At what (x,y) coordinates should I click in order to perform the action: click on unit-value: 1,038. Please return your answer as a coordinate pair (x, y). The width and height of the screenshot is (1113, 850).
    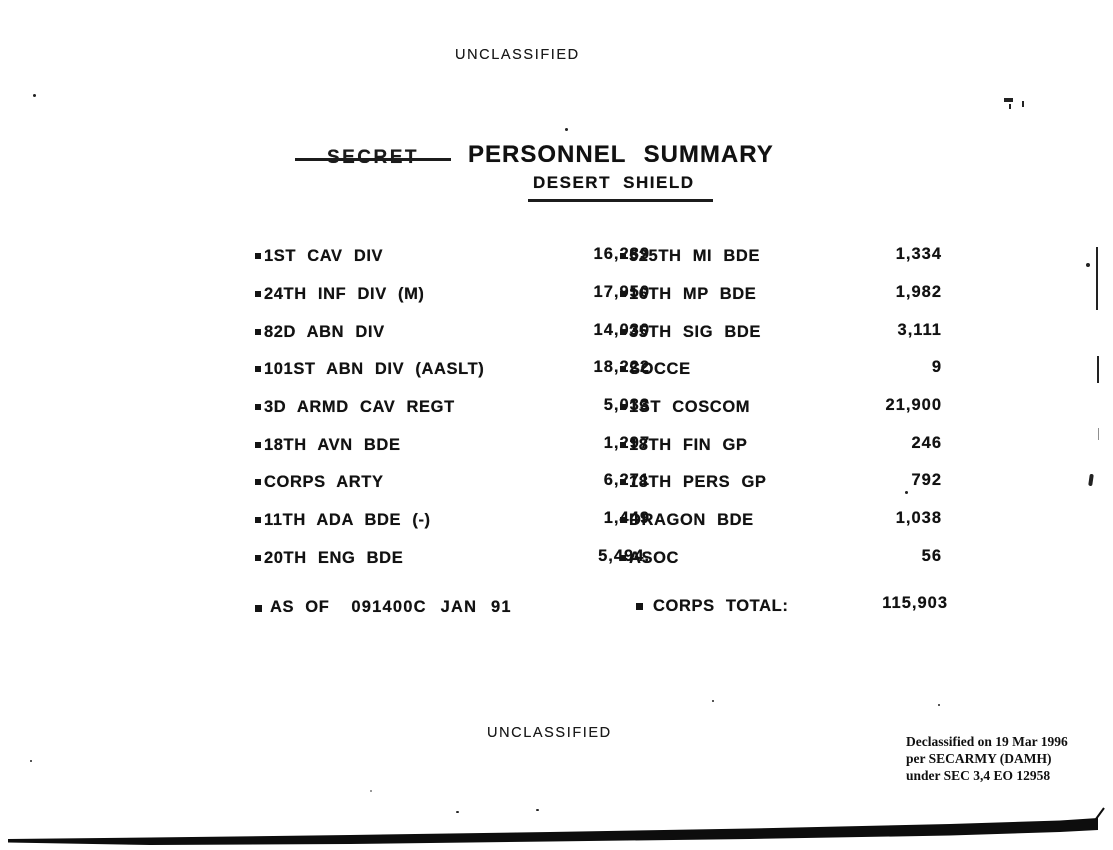
    Looking at the image, I should click on (918, 518).